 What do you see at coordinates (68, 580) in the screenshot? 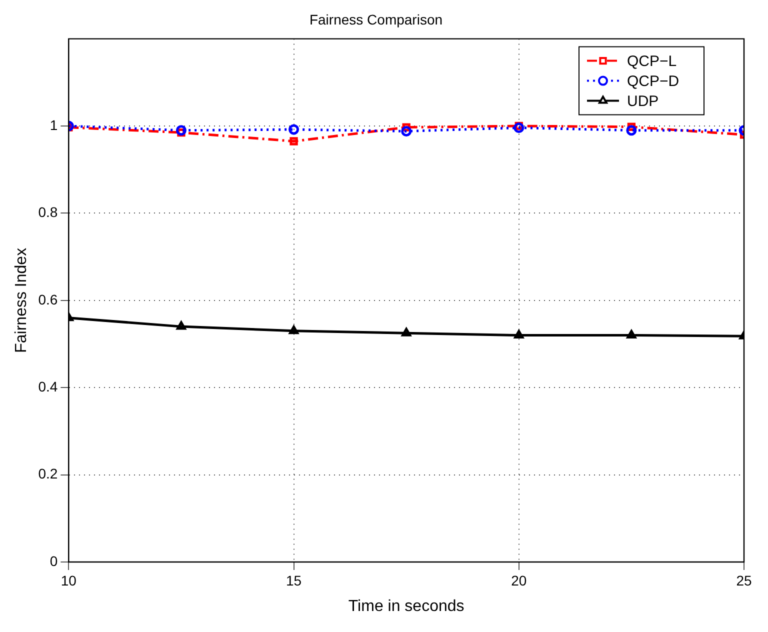
I see `x-tick-label: 10` at bounding box center [68, 580].